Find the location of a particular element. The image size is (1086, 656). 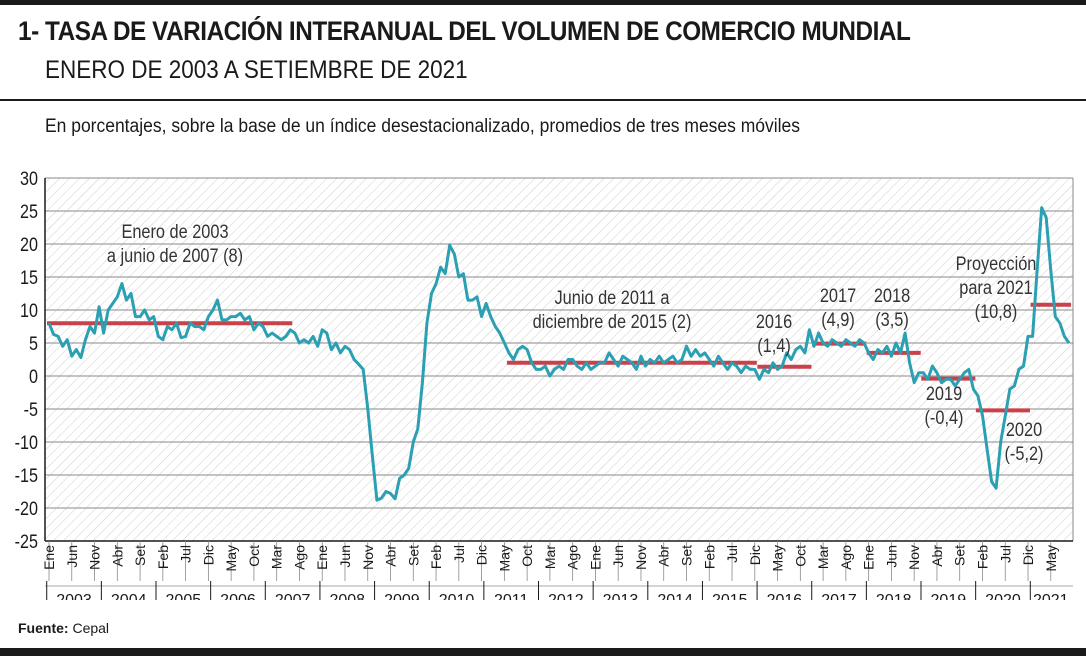

y-tick-label: 5 is located at coordinates (33, 344).